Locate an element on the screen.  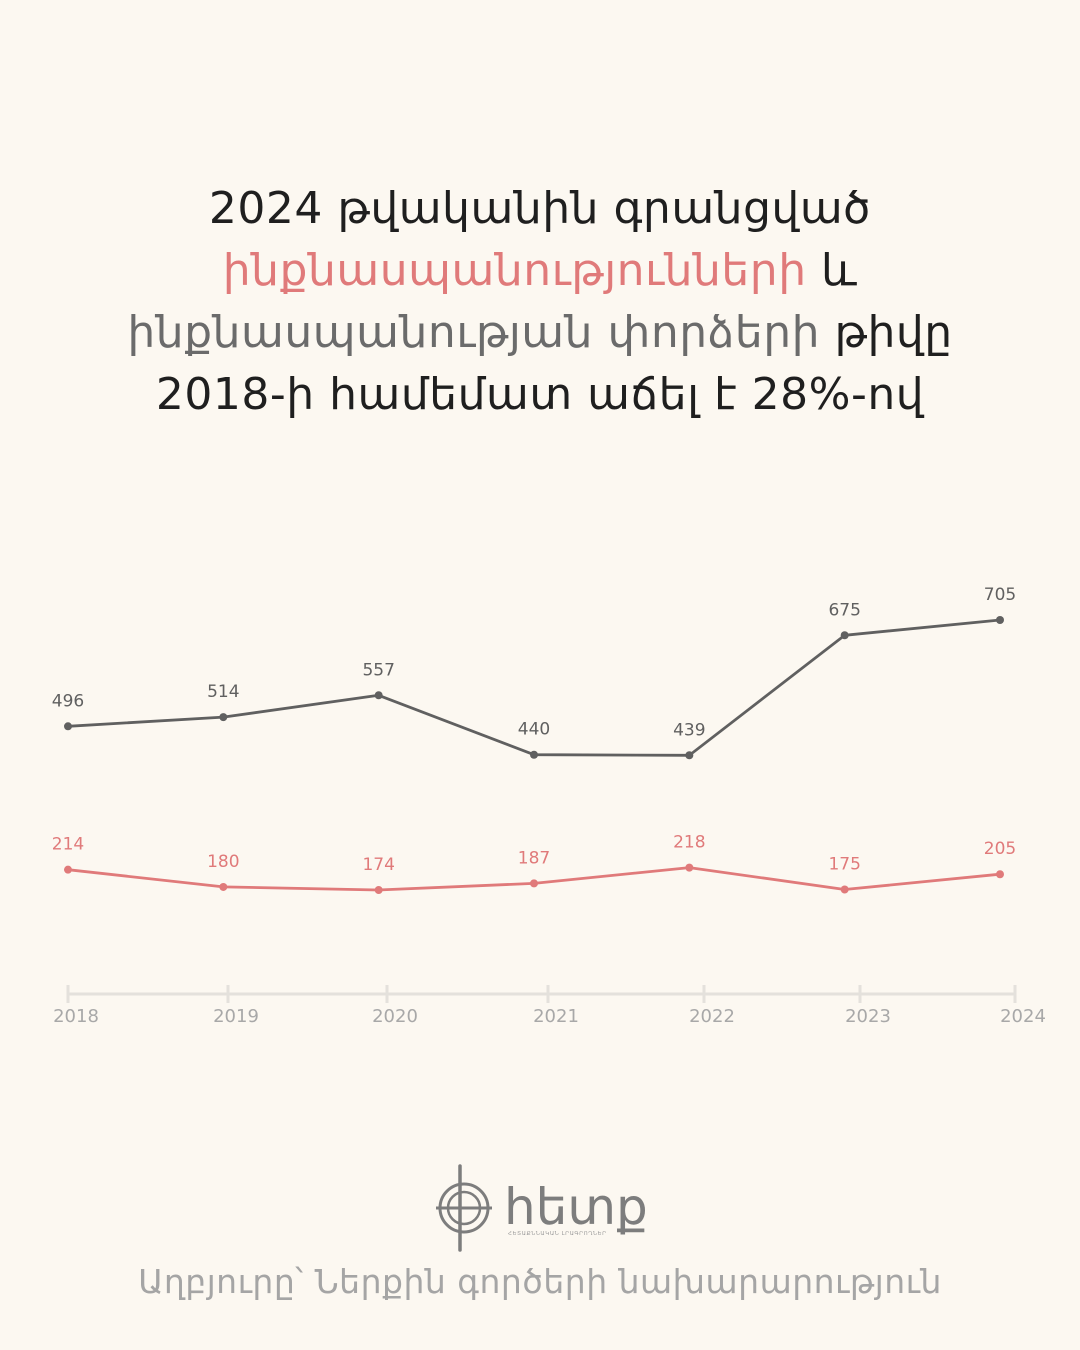
headline-line-4: 2018-ի համեմատ աճել է 28%-ով is located at coordinates (540, 394).